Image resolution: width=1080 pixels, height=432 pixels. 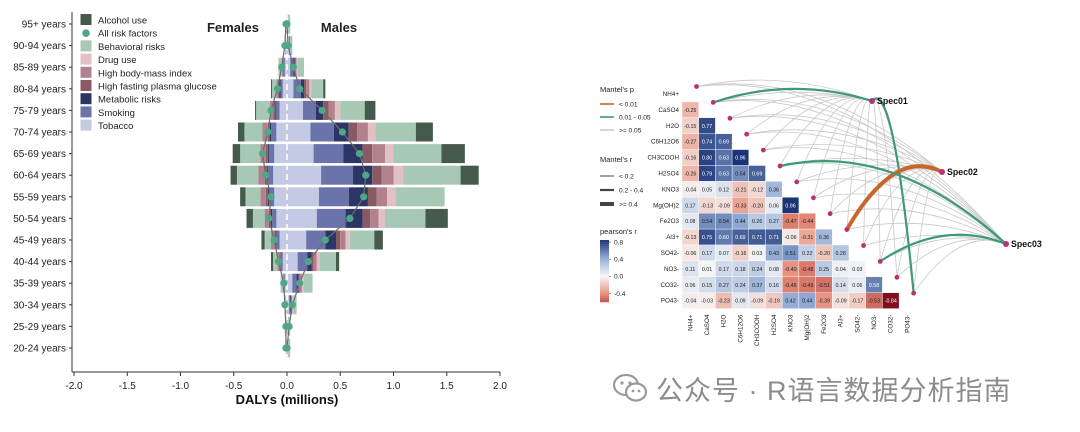 I want to click on cell-value: 0.22, so click(x=807, y=254).